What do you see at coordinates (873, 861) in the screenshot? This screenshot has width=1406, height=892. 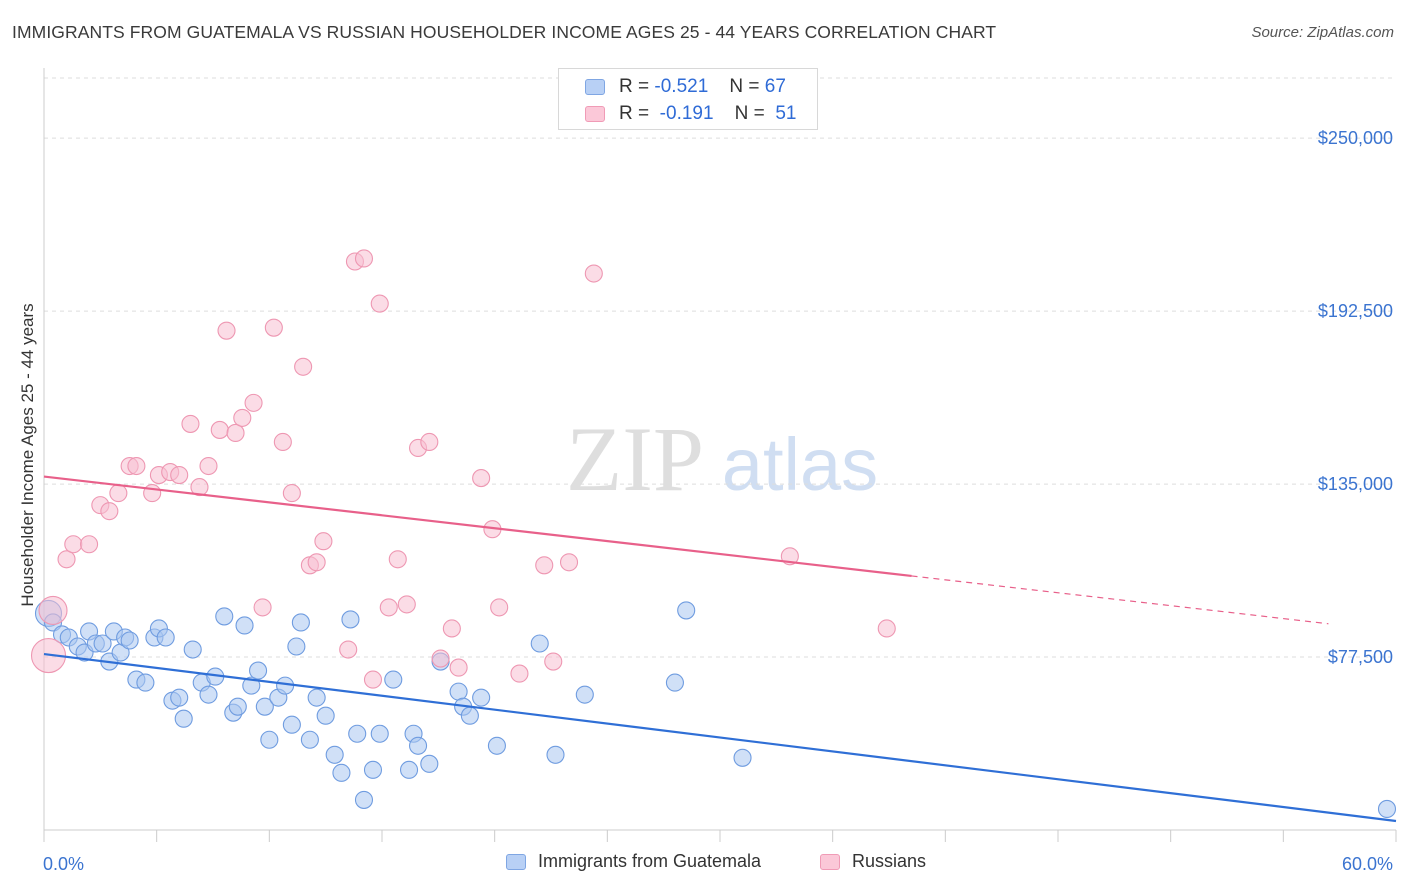 I see `series-legend-russians: Russians` at bounding box center [873, 861].